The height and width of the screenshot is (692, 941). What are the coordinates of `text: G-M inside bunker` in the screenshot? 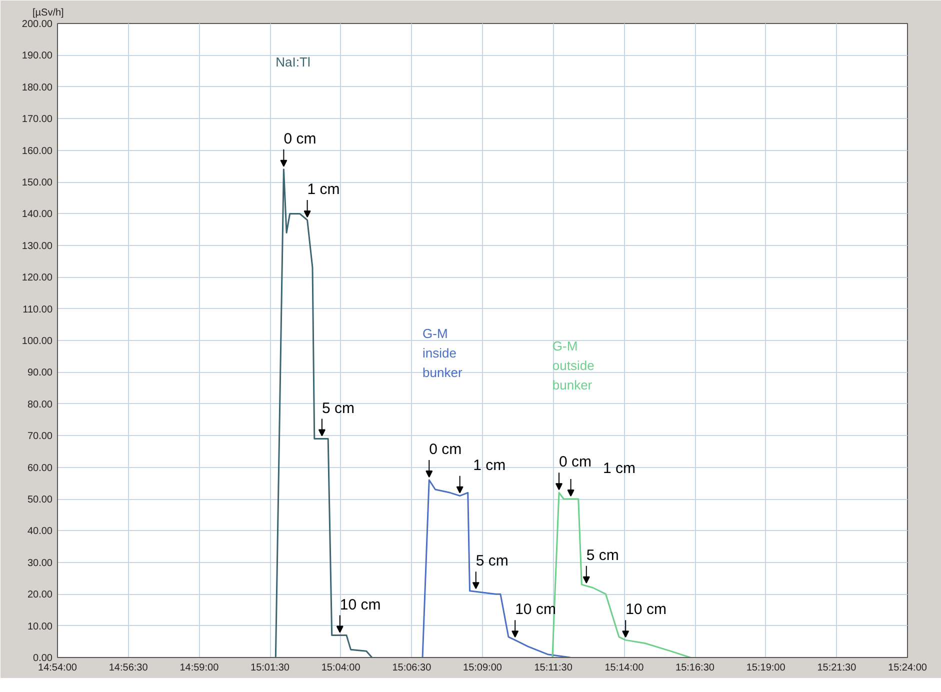 It's located at (442, 353).